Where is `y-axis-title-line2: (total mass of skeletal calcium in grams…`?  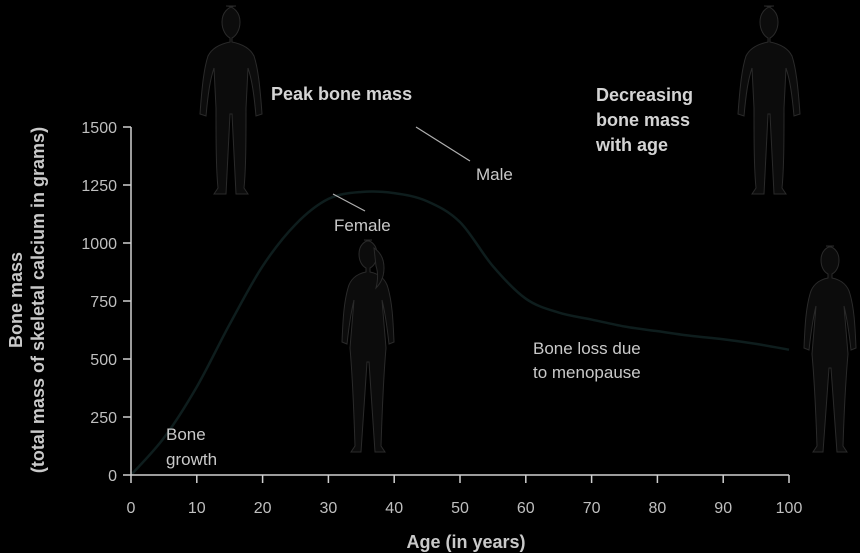 y-axis-title-line2: (total mass of skeletal calcium in grams… is located at coordinates (38, 300).